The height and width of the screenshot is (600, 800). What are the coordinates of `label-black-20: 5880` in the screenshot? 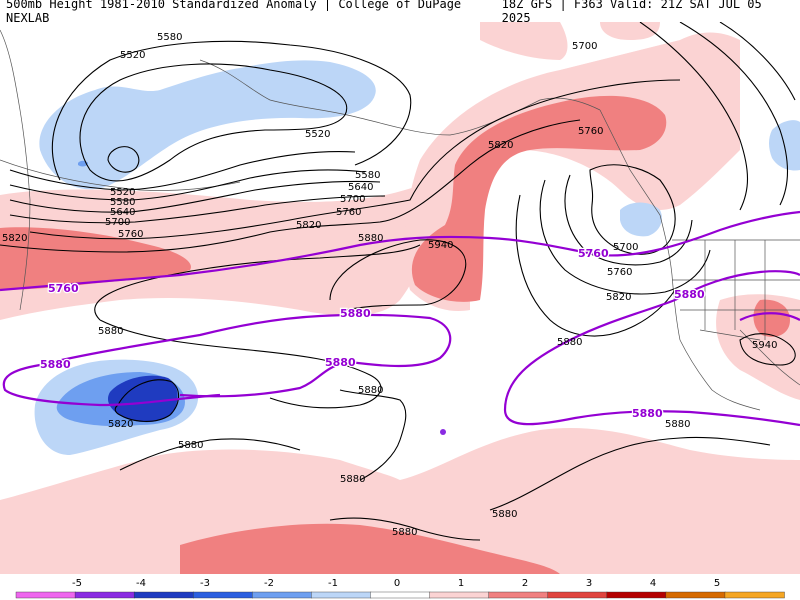 It's located at (569, 342).